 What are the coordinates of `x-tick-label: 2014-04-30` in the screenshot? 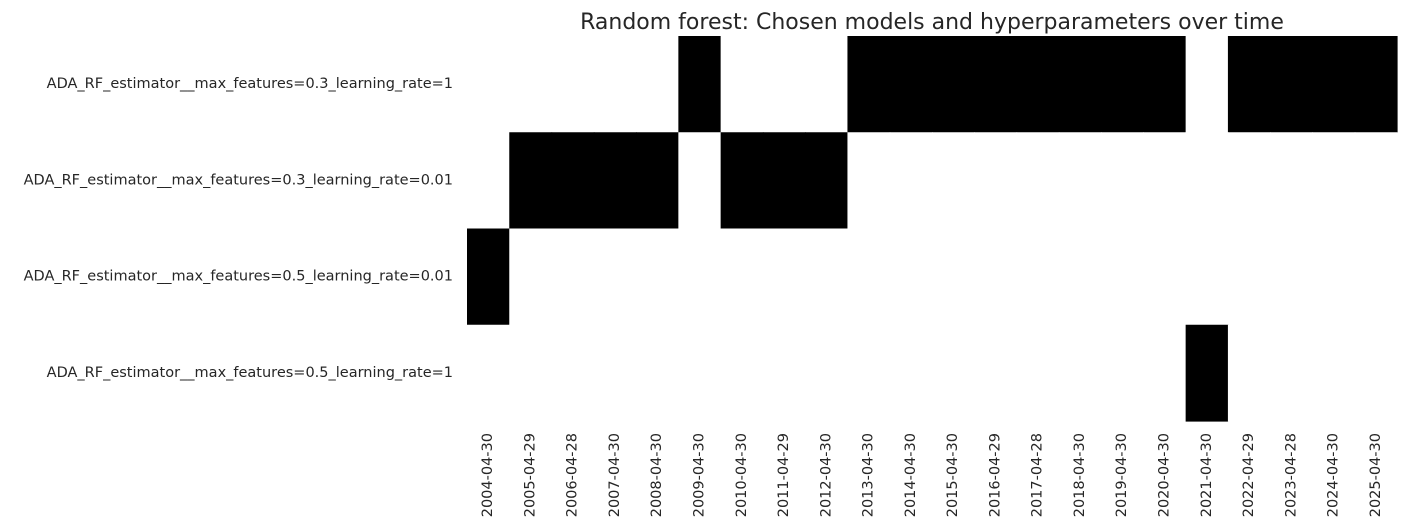 It's located at (911, 475).